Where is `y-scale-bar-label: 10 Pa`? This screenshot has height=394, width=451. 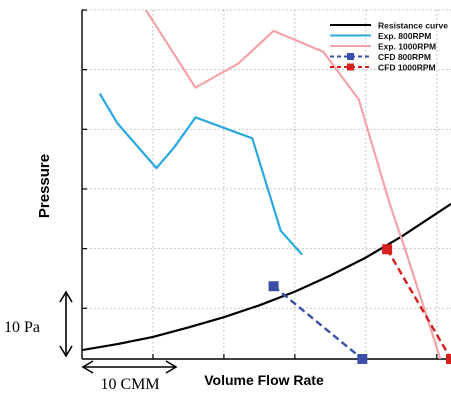
y-scale-bar-label: 10 Pa is located at coordinates (22, 327).